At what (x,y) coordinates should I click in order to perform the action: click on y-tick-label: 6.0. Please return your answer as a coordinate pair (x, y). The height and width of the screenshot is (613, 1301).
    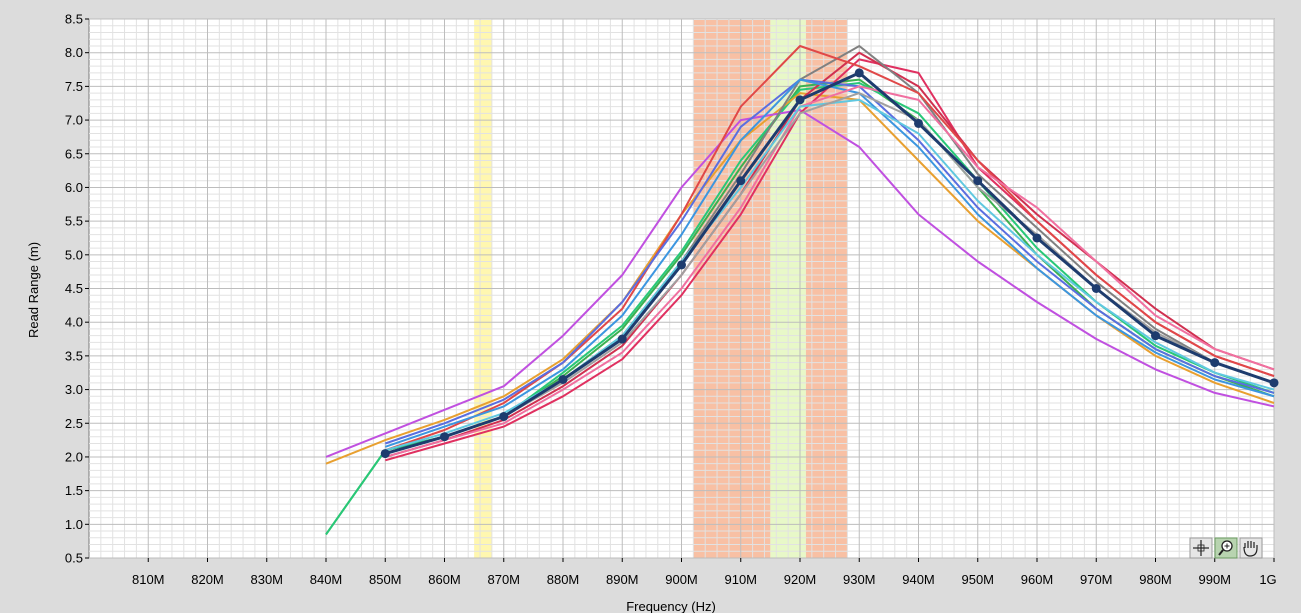
    Looking at the image, I should click on (74, 187).